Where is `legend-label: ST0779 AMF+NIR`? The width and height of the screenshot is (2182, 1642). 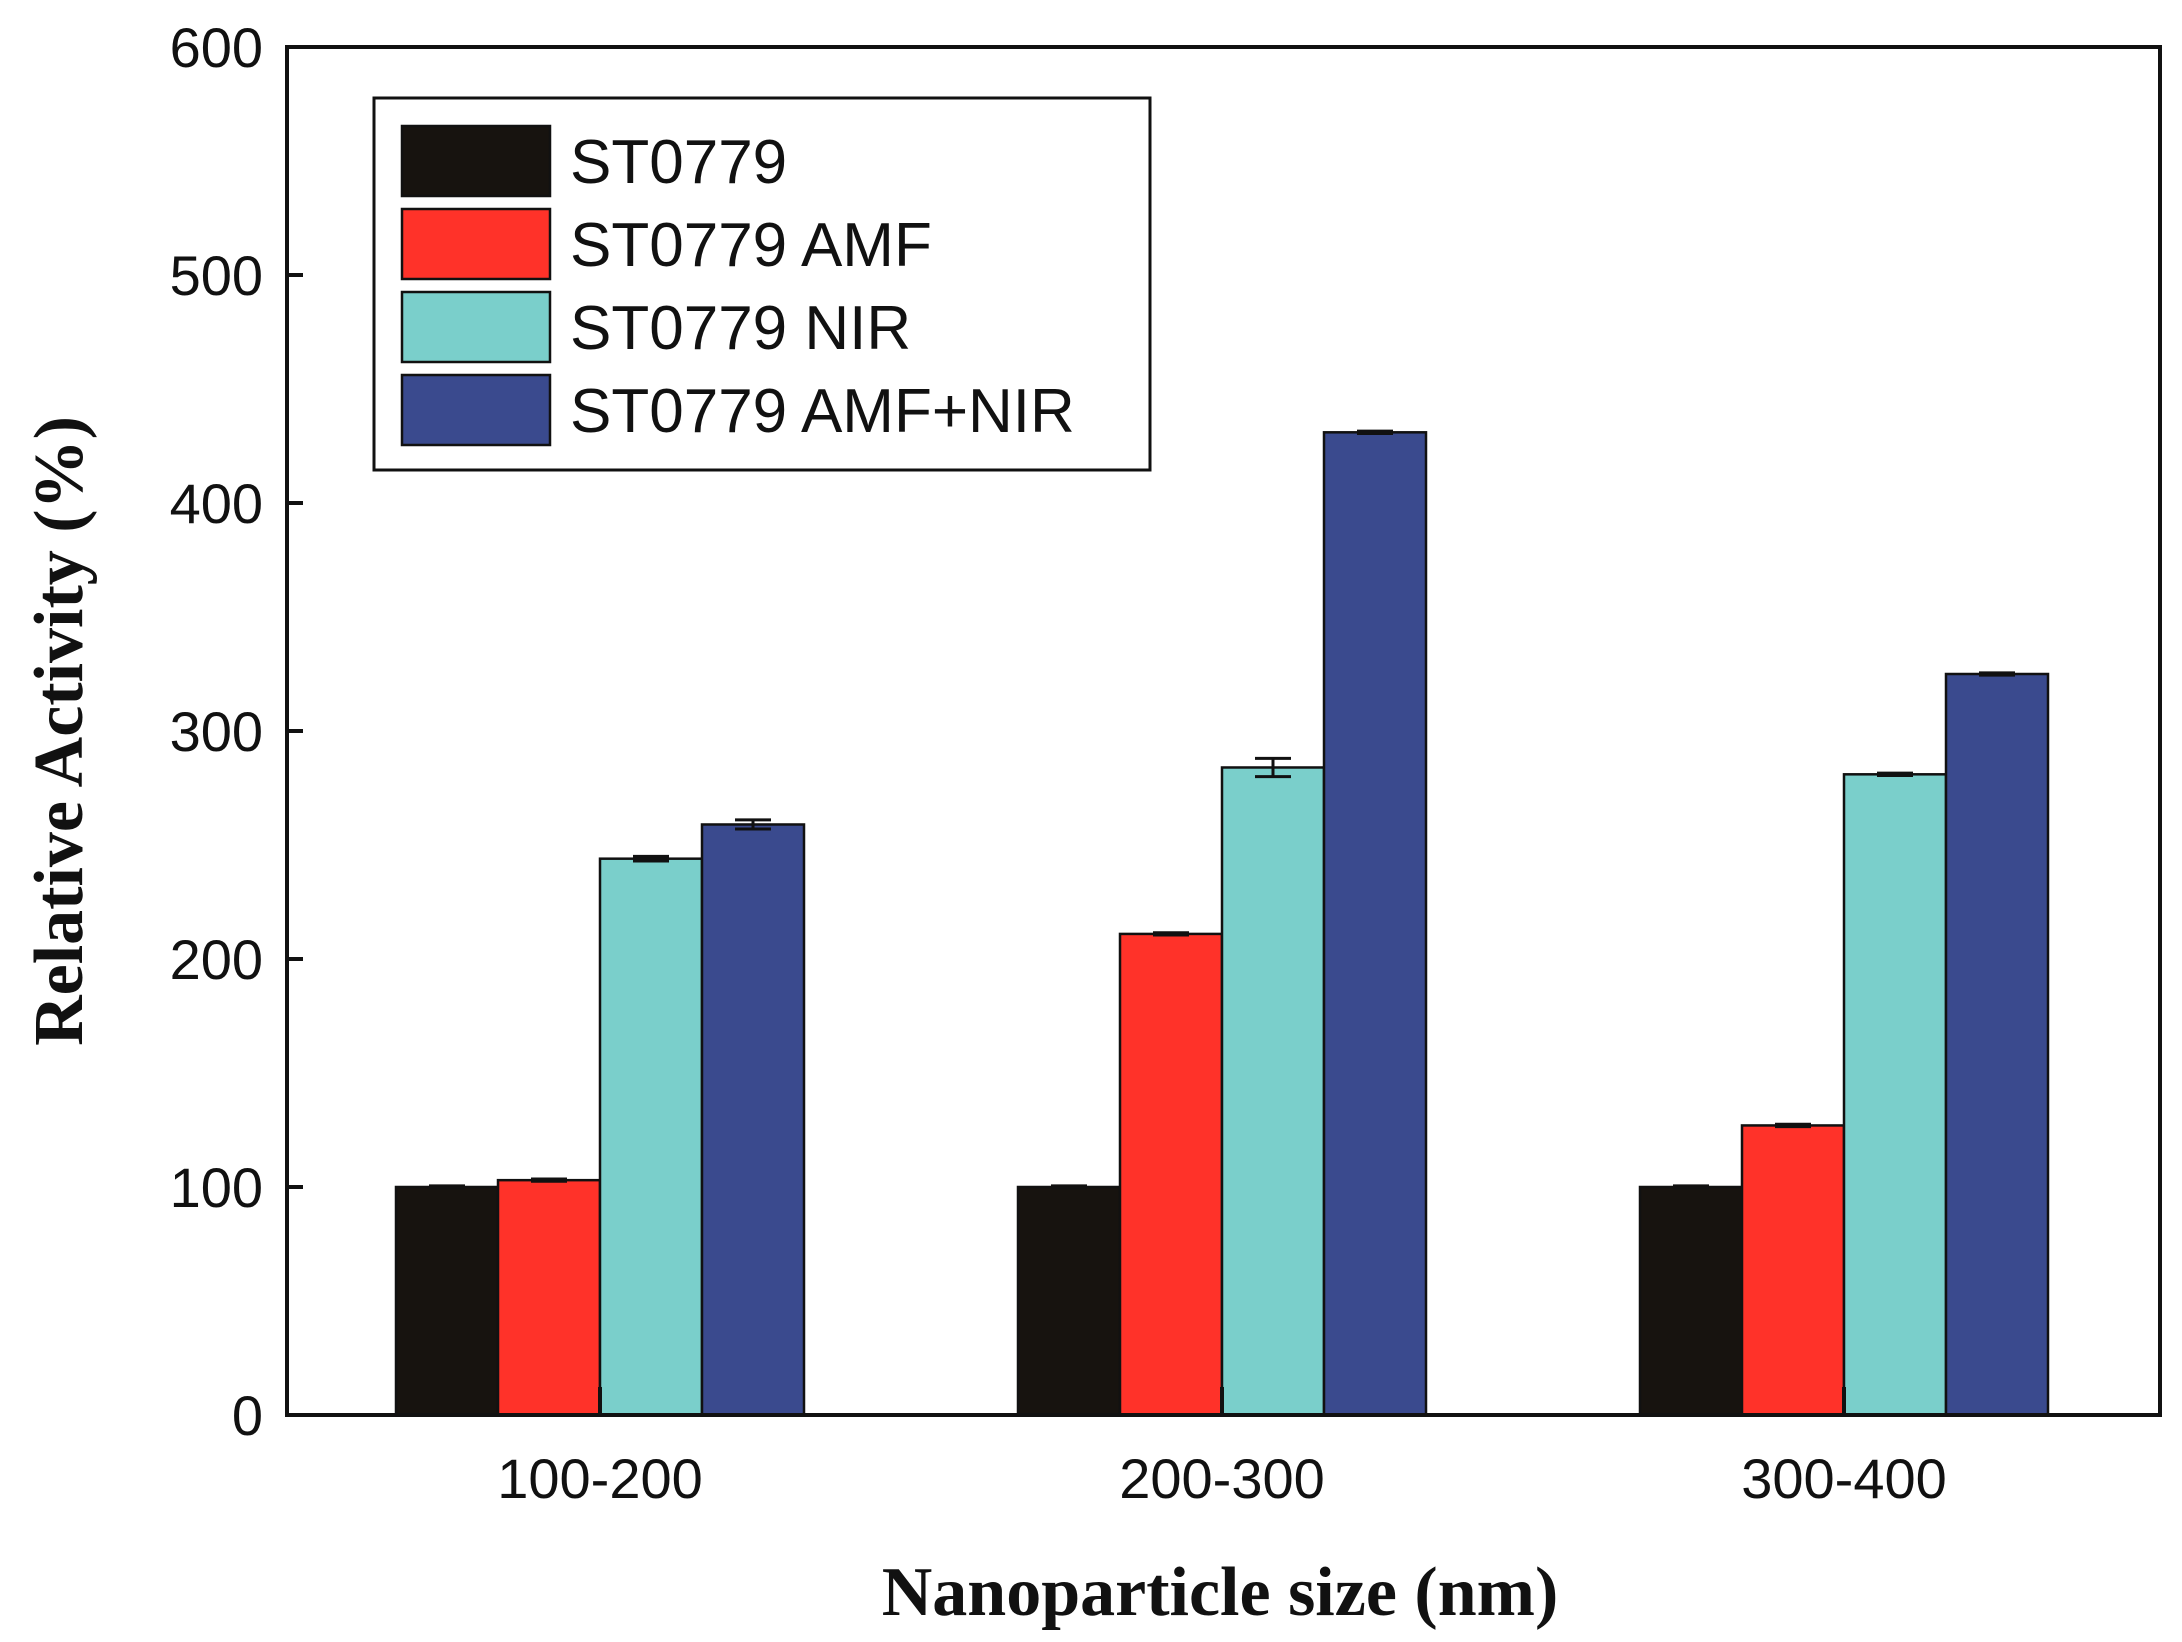 legend-label: ST0779 AMF+NIR is located at coordinates (822, 411).